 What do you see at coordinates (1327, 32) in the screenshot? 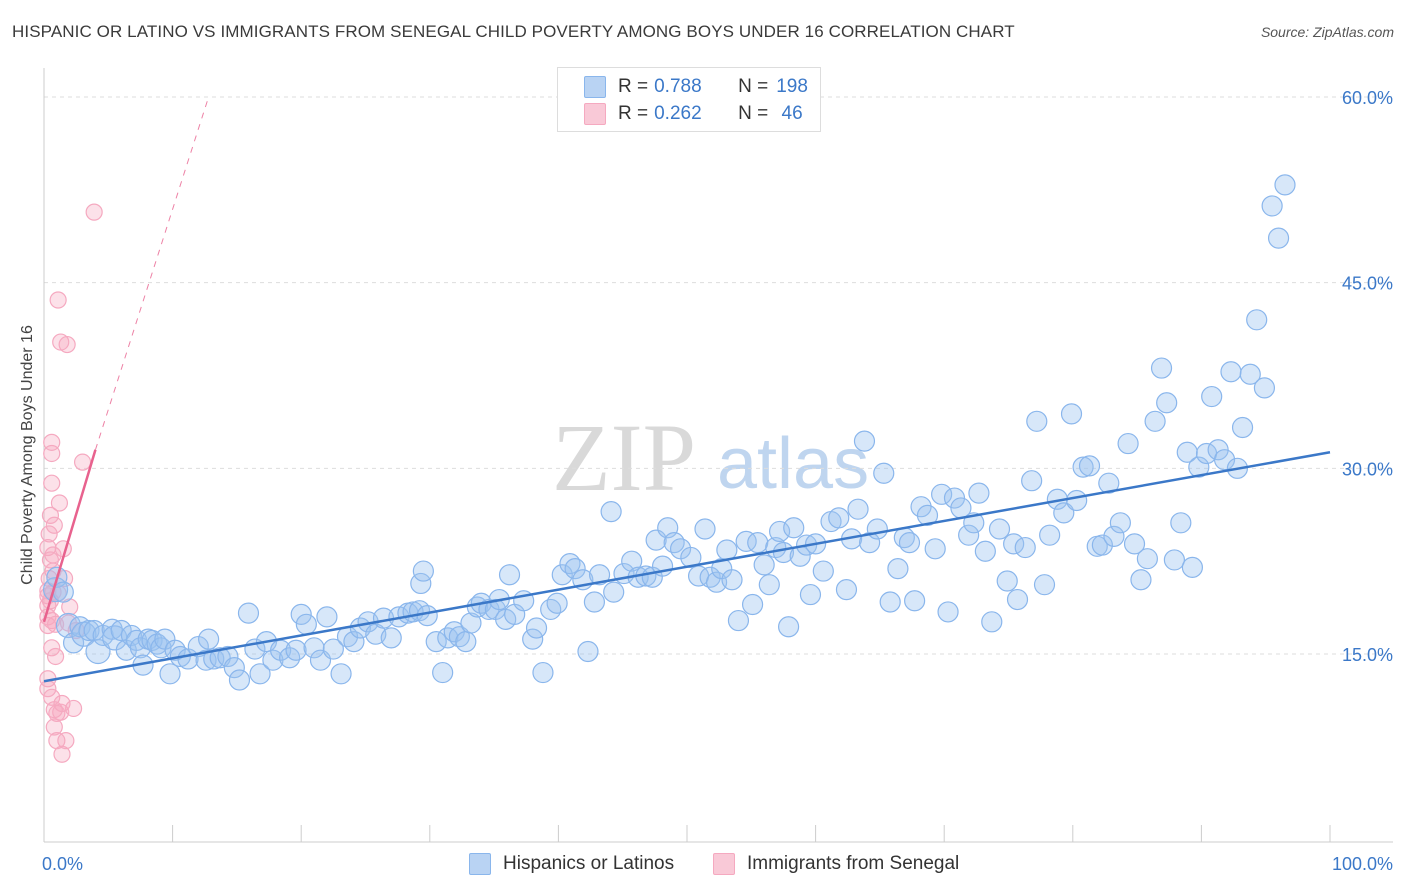
I see `source-label: Source: ZipAtlas.com` at bounding box center [1327, 32].